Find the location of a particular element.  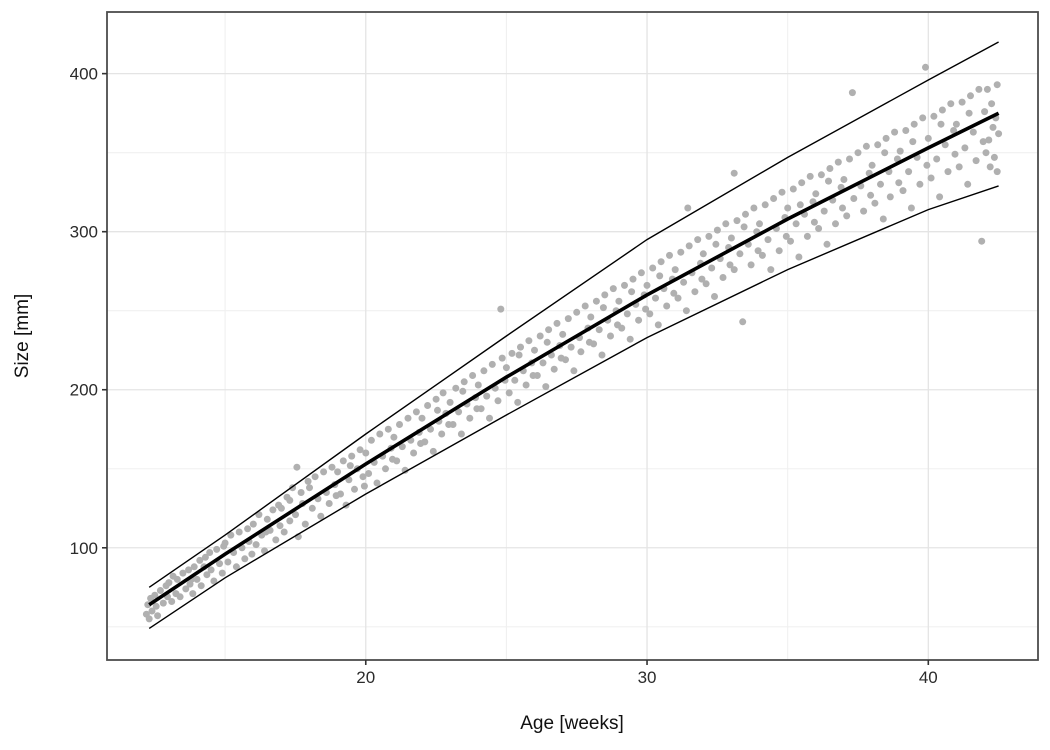

y-axis-title: Size [mm] is located at coordinates (22, 336).